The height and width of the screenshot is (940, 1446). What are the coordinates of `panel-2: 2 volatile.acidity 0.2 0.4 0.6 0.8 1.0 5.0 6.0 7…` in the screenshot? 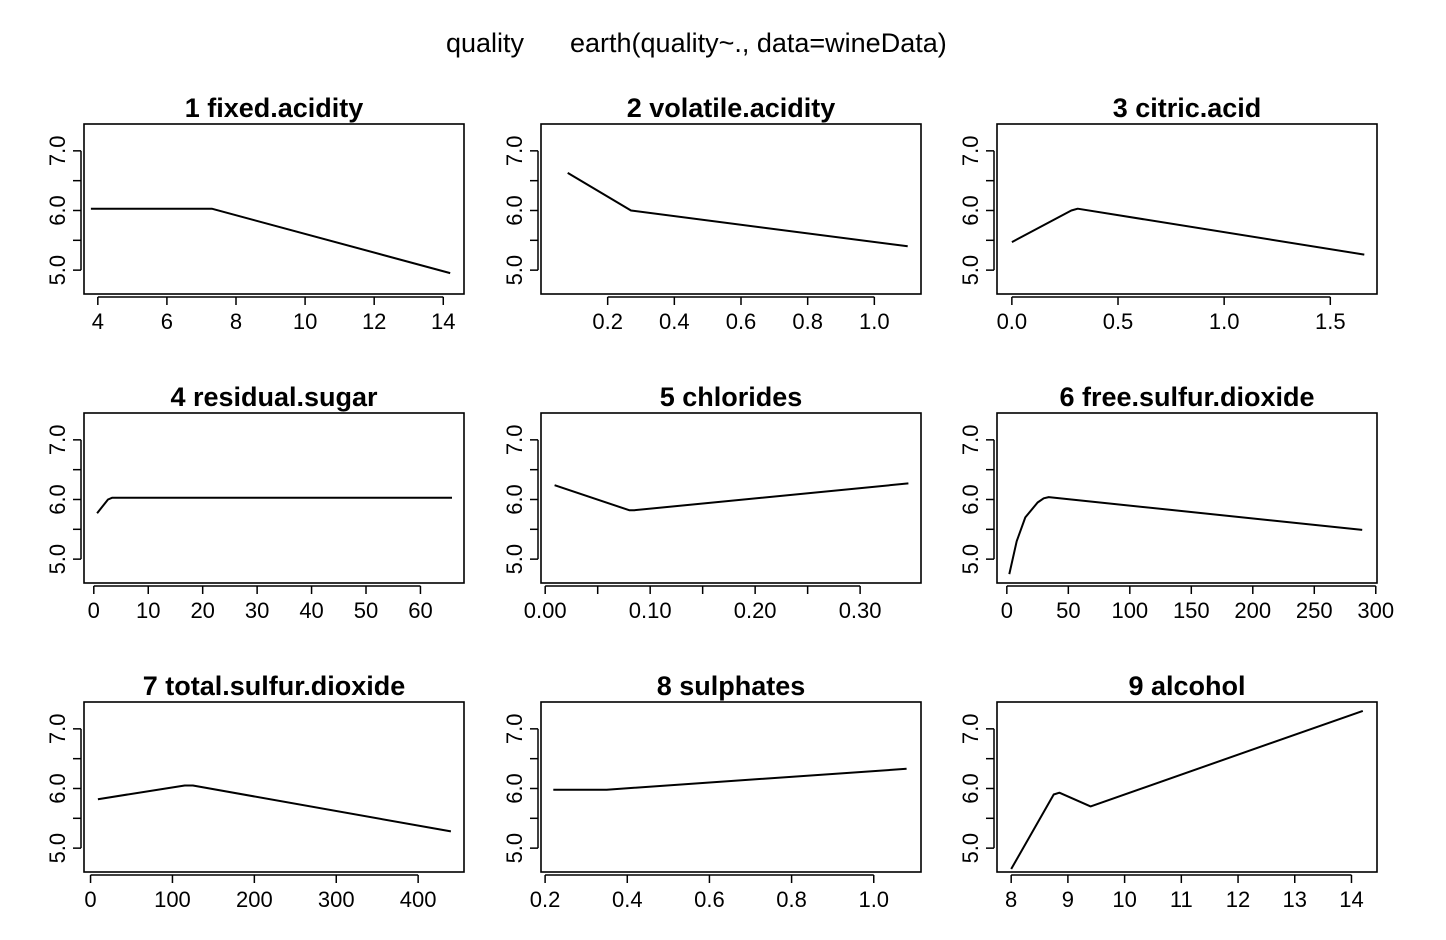 It's located at (712, 213).